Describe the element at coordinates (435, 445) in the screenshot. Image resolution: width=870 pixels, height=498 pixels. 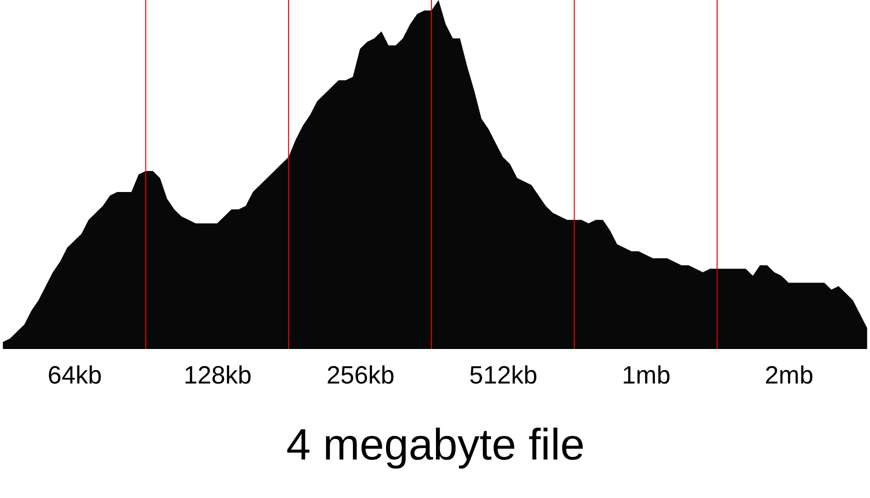
I see `x-axis-title: 4 megabyte file` at that location.